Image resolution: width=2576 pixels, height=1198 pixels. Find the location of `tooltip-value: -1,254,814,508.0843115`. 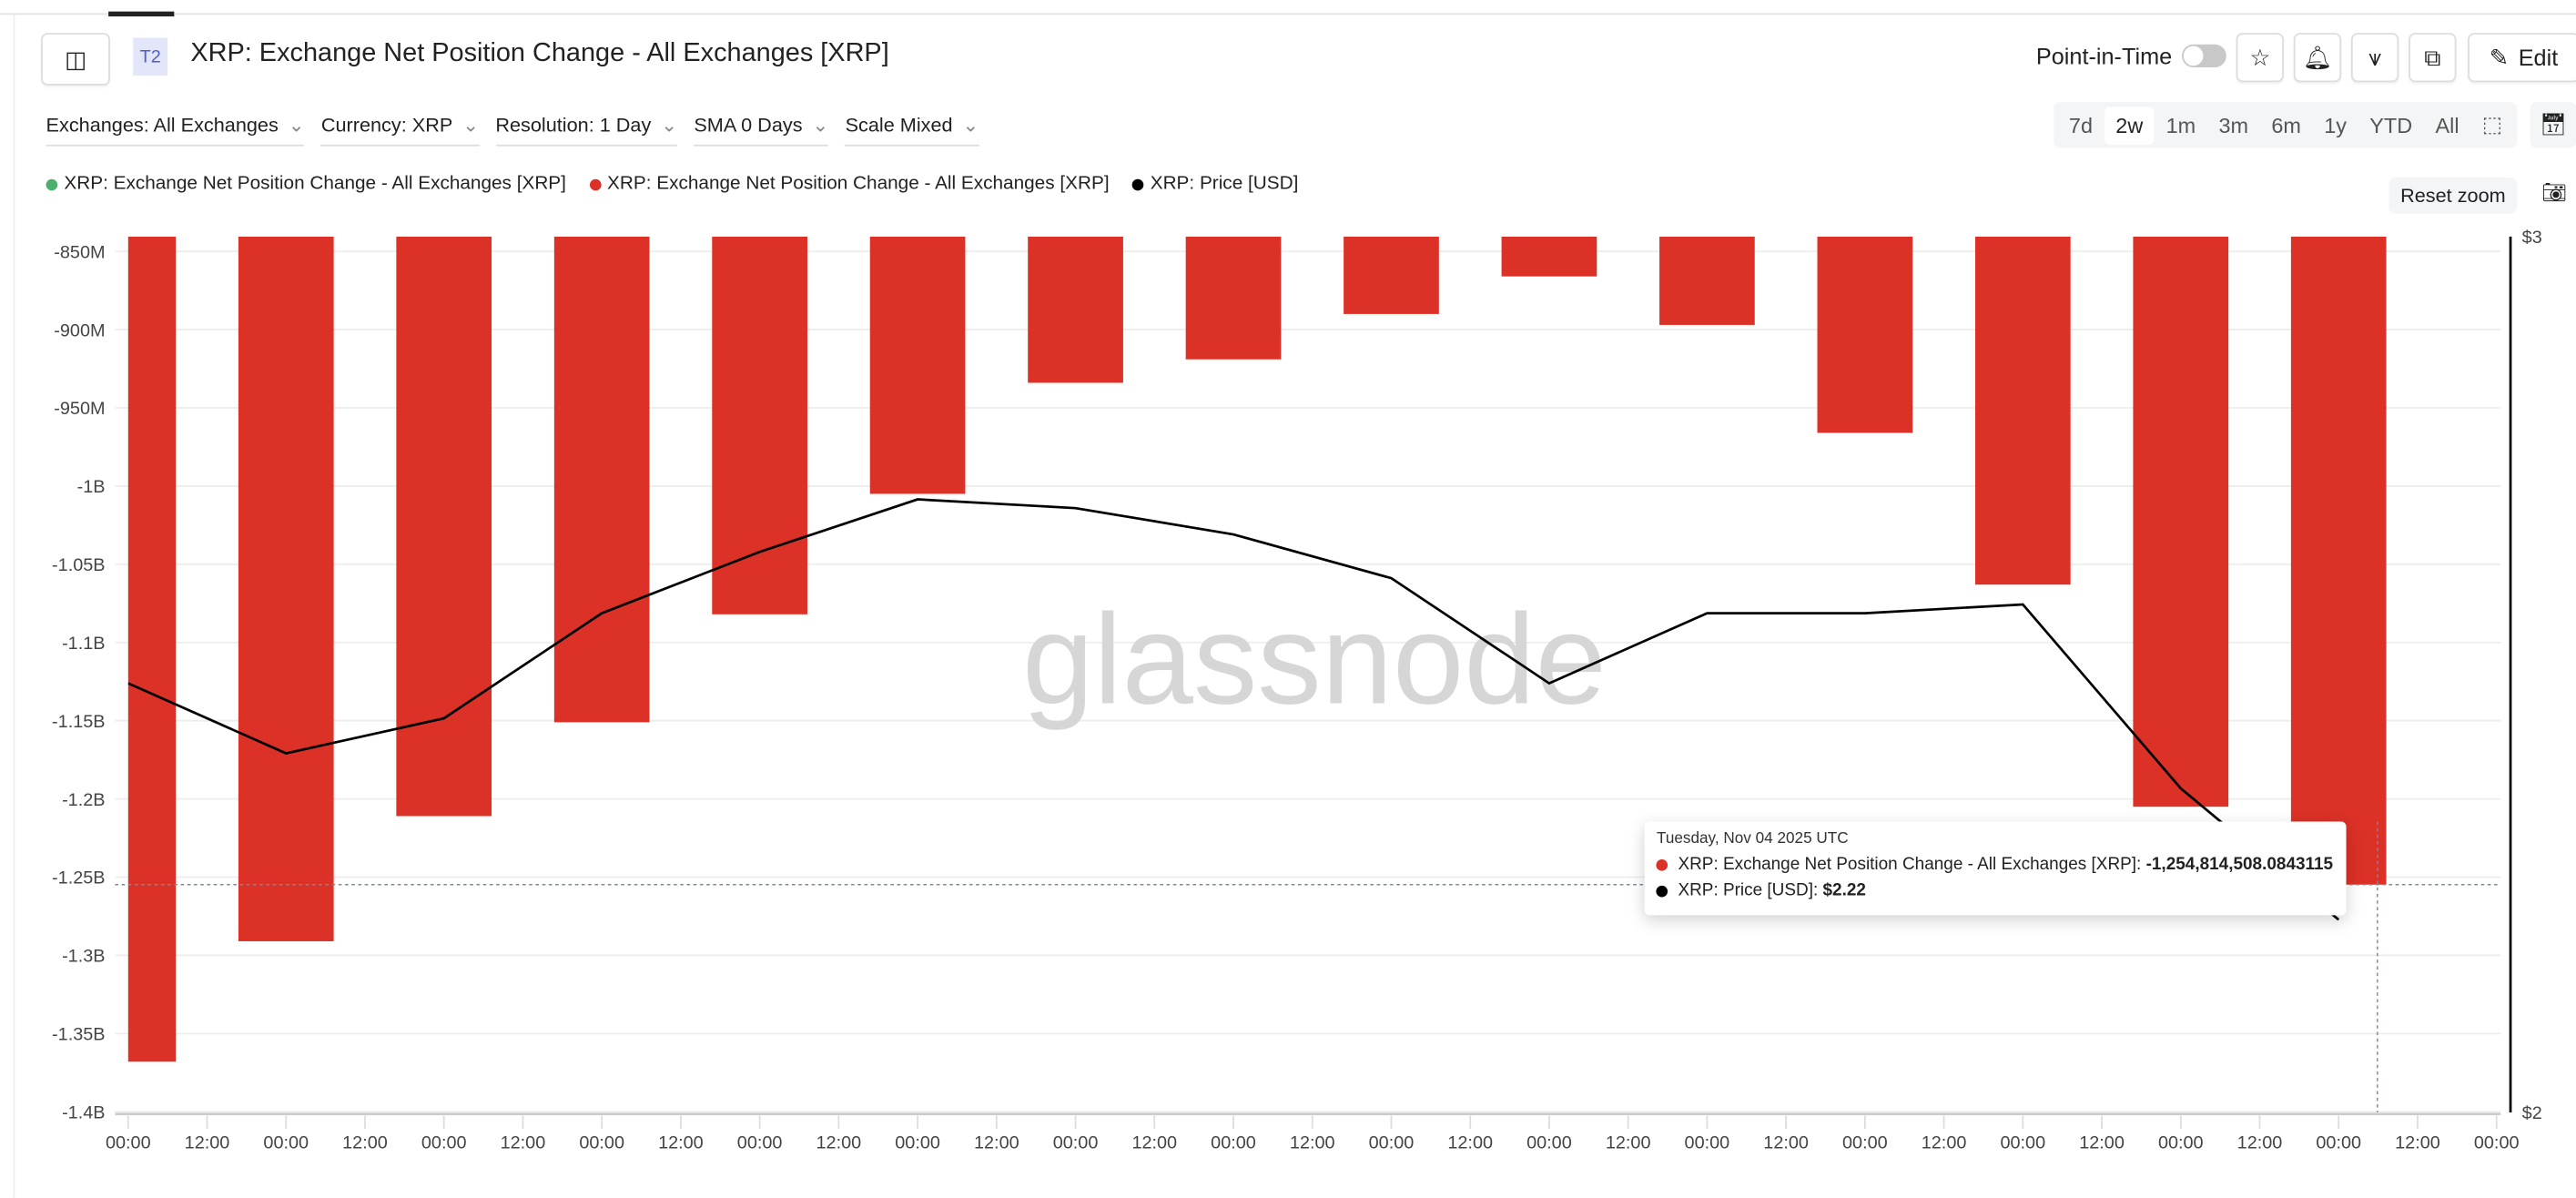

tooltip-value: -1,254,814,508.0843115 is located at coordinates (2239, 864).